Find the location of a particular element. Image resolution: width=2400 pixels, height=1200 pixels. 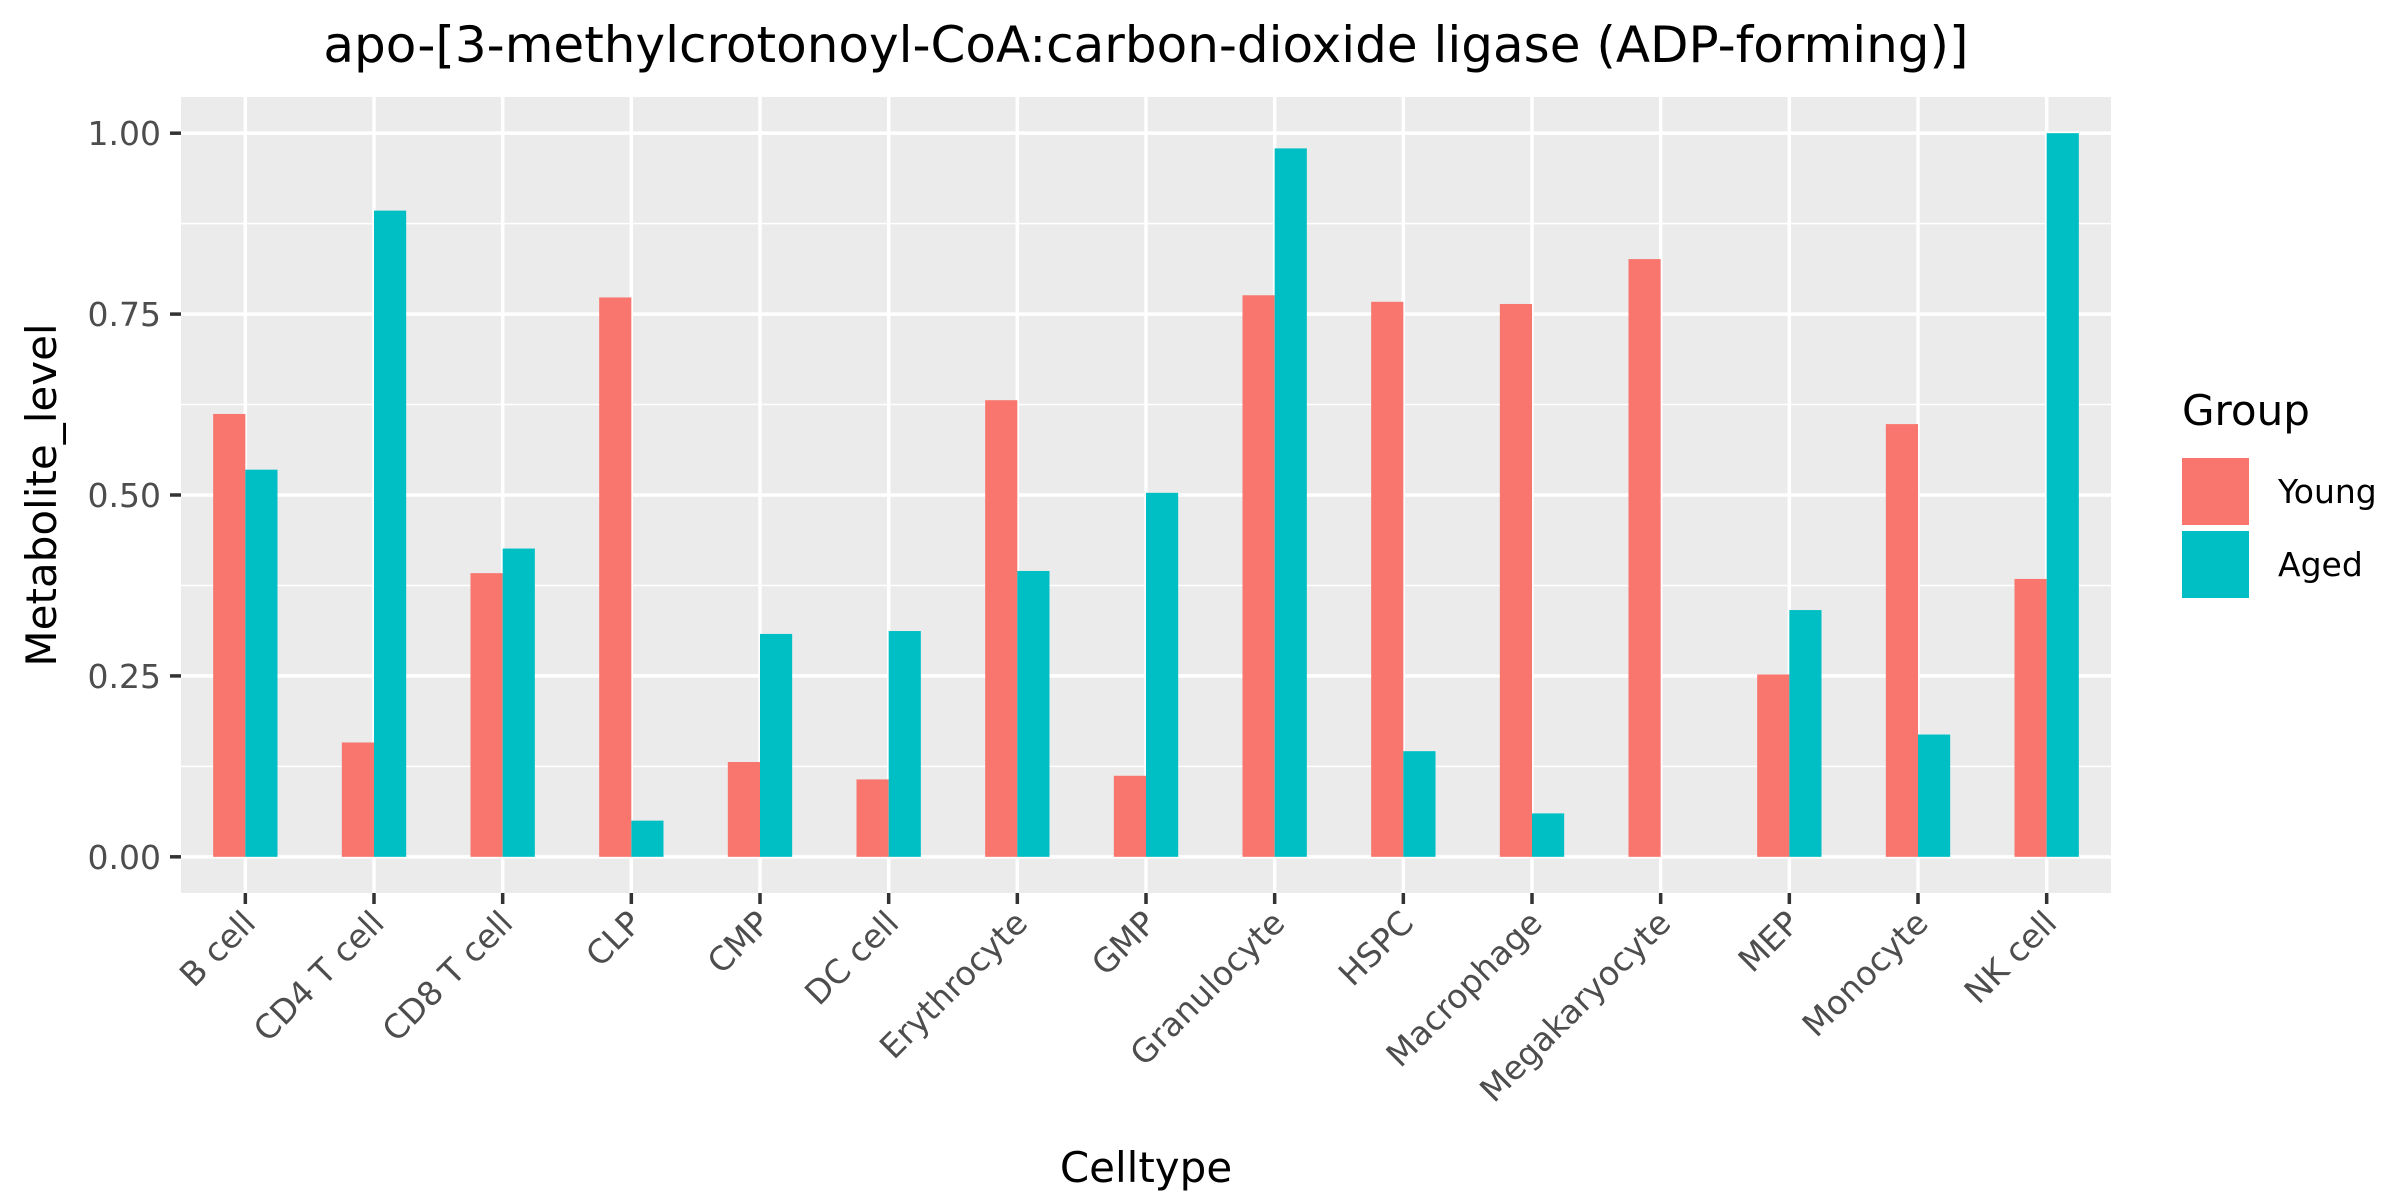

legend-title: Group is located at coordinates (2246, 410).